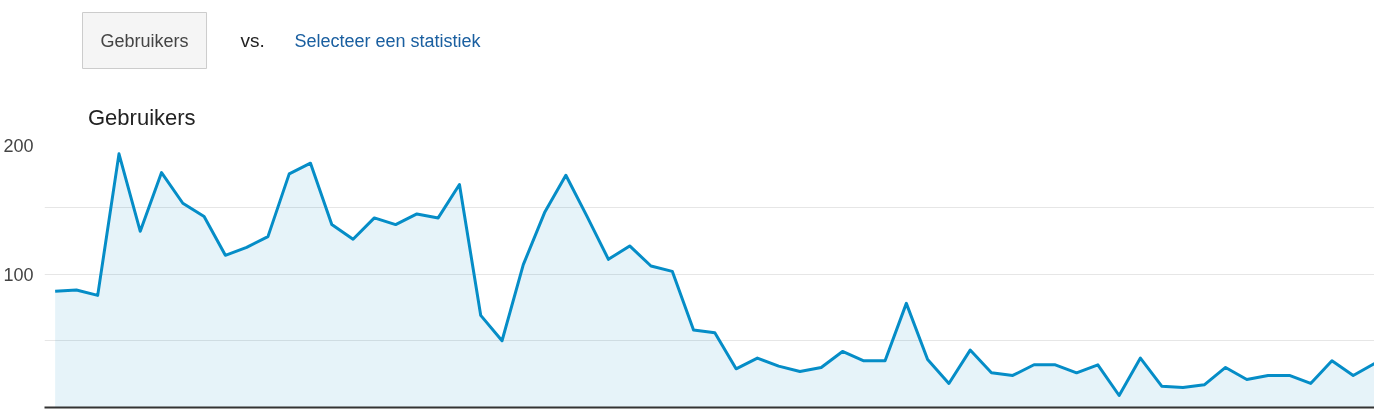 This screenshot has width=1386, height=412. I want to click on text: vs., so click(252, 40).